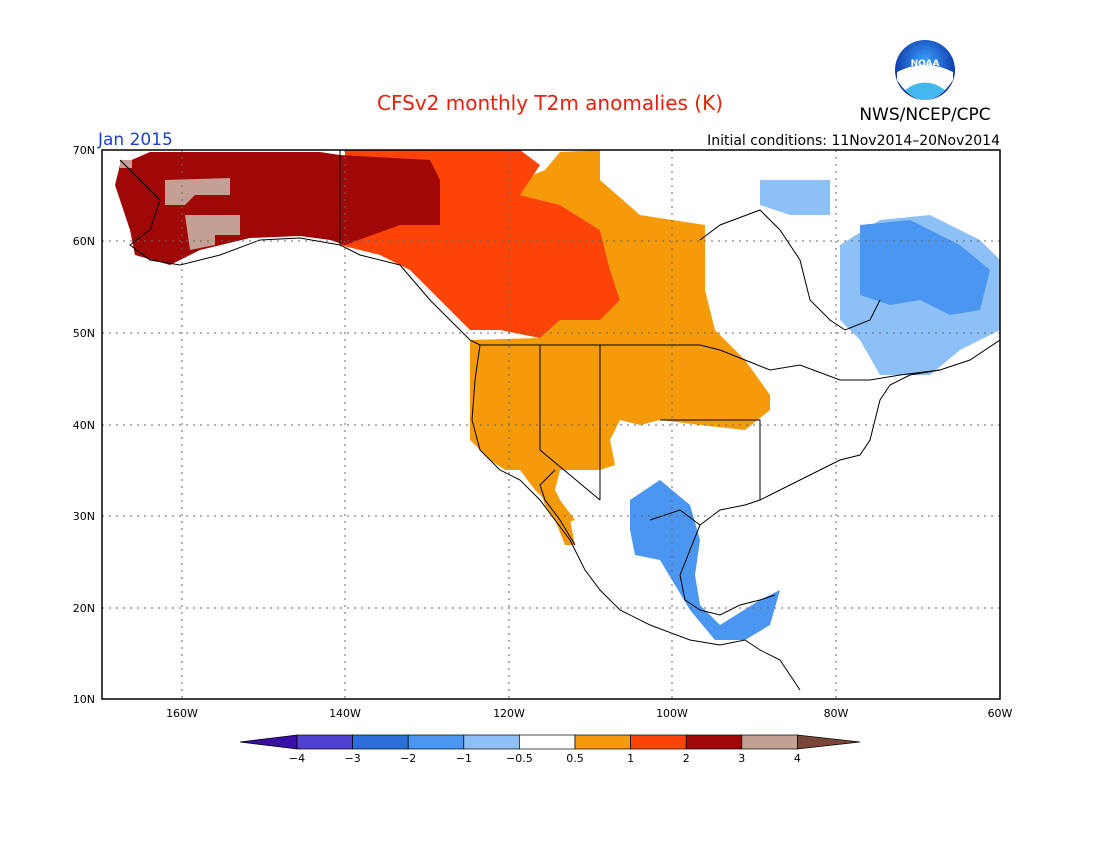  Describe the element at coordinates (84, 516) in the screenshot. I see `lat-label: 30N` at that location.